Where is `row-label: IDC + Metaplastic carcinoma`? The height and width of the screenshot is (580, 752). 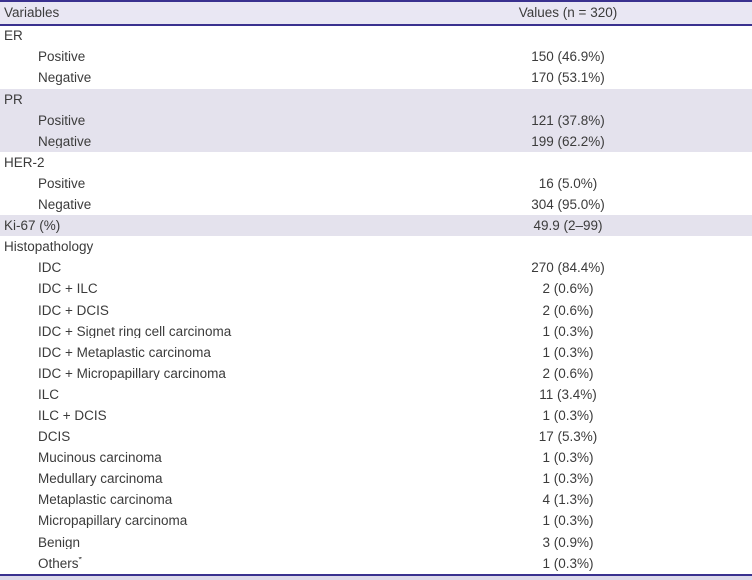
row-label: IDC + Metaplastic carcinoma is located at coordinates (192, 353).